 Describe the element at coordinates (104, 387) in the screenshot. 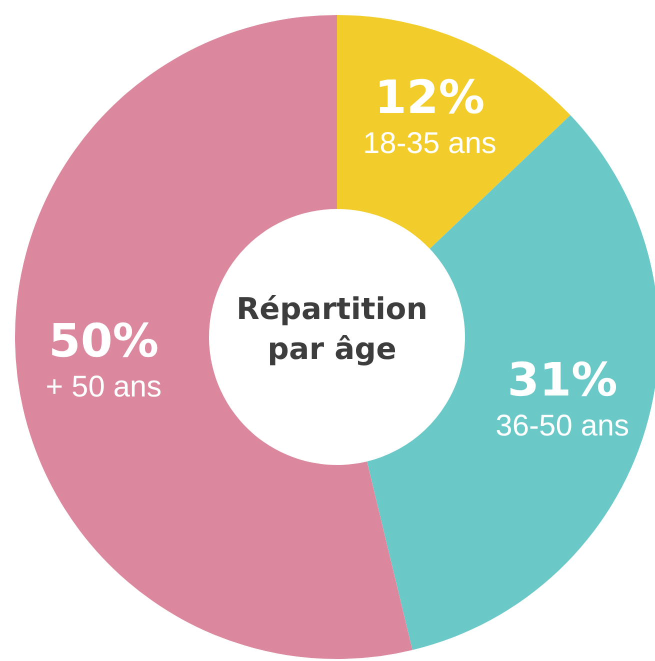

I see `slice-label: + 50 ans` at that location.